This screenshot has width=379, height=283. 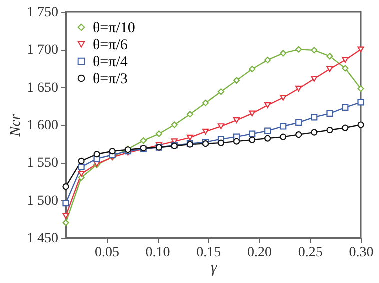 What do you see at coordinates (110, 46) in the screenshot?
I see `legend-label: θ=π/6` at bounding box center [110, 46].